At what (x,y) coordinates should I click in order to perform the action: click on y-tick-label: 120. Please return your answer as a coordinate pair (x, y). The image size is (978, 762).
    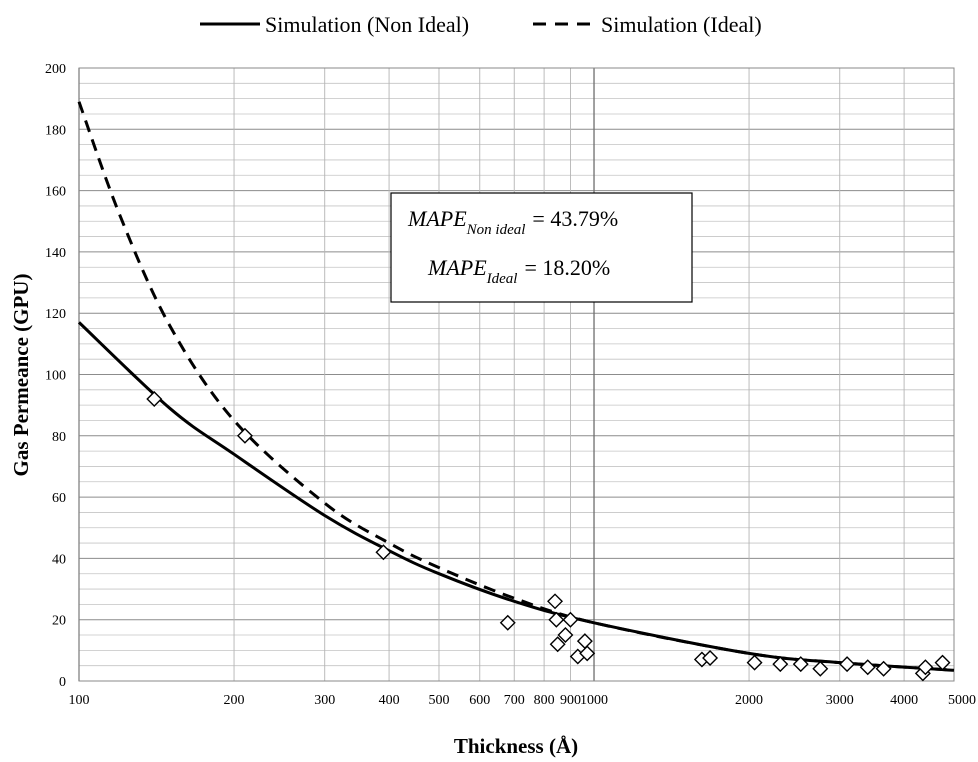
    Looking at the image, I should click on (55, 314).